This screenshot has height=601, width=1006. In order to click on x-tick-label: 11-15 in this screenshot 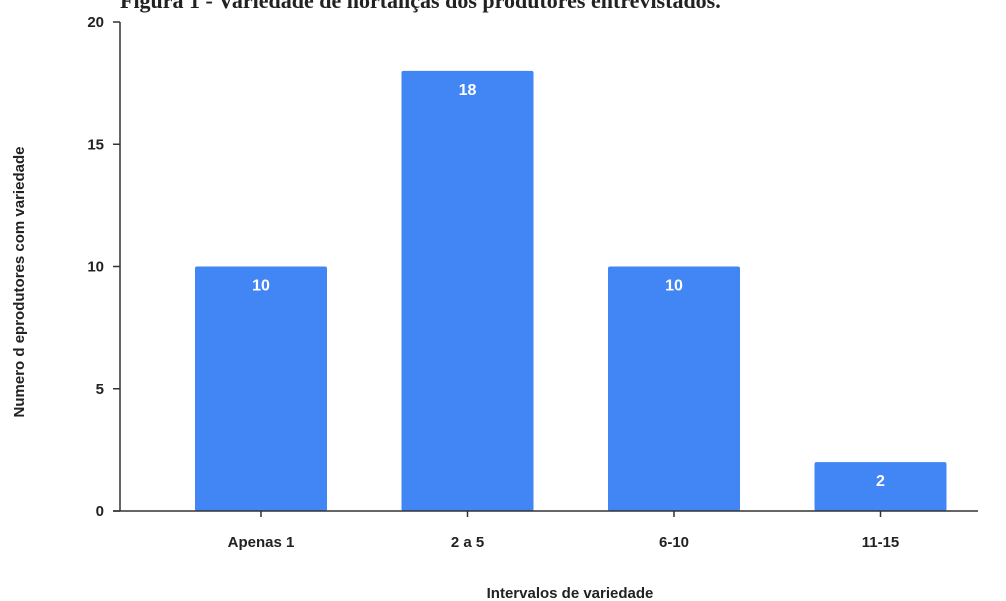, I will do `click(881, 542)`.